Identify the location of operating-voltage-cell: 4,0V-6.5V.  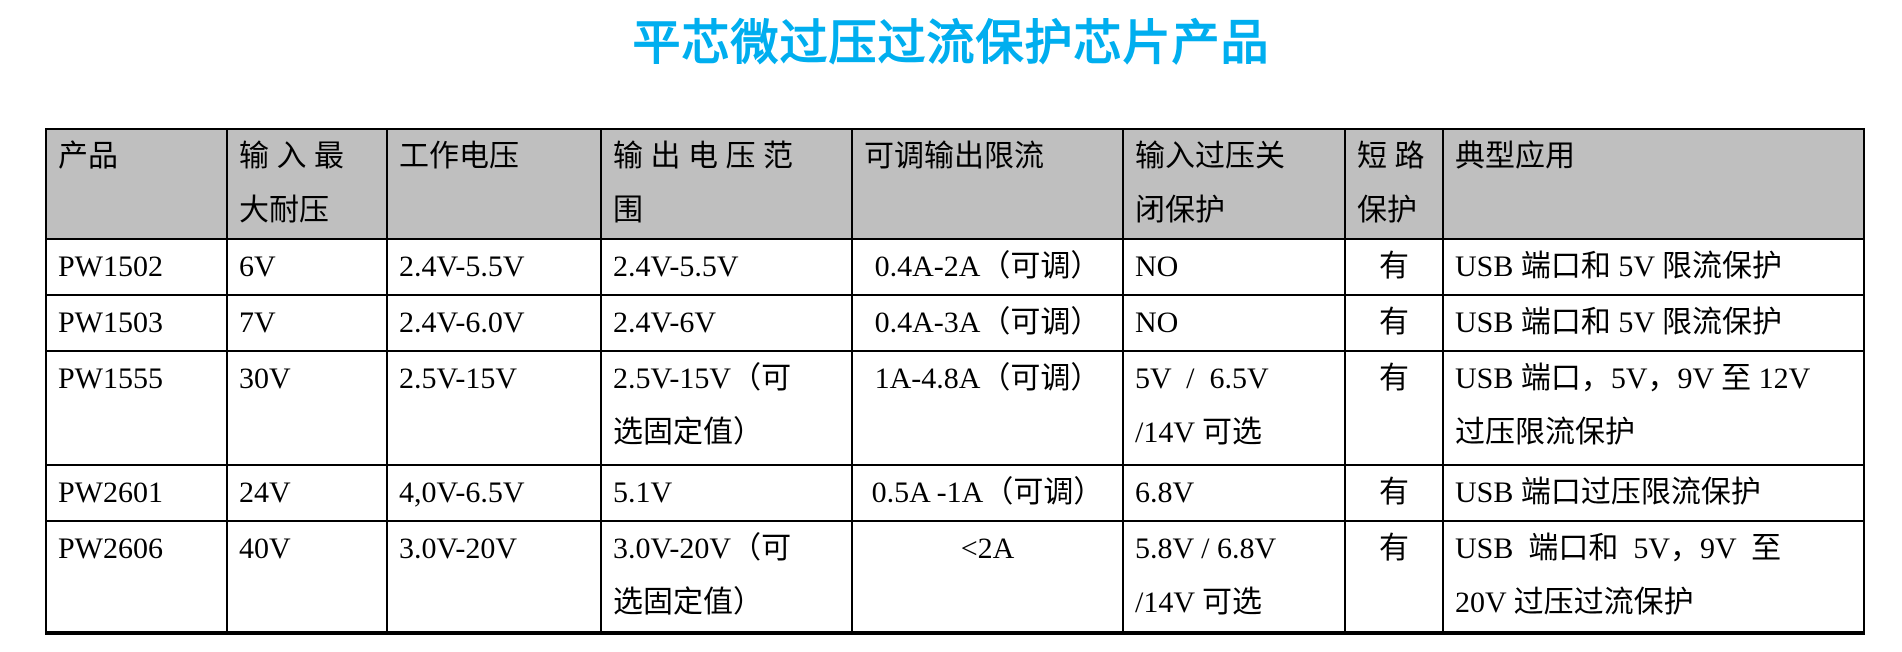
(494, 493).